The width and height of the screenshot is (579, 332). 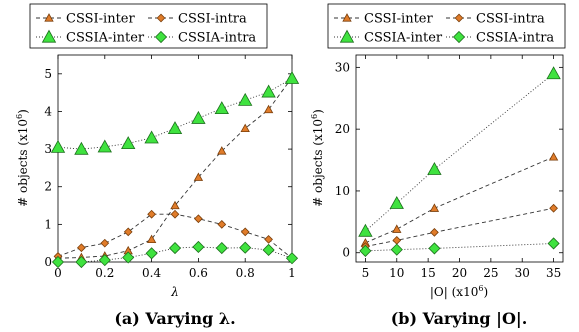 I want to click on chart-b-x-tick-label: 15, so click(x=427, y=273).